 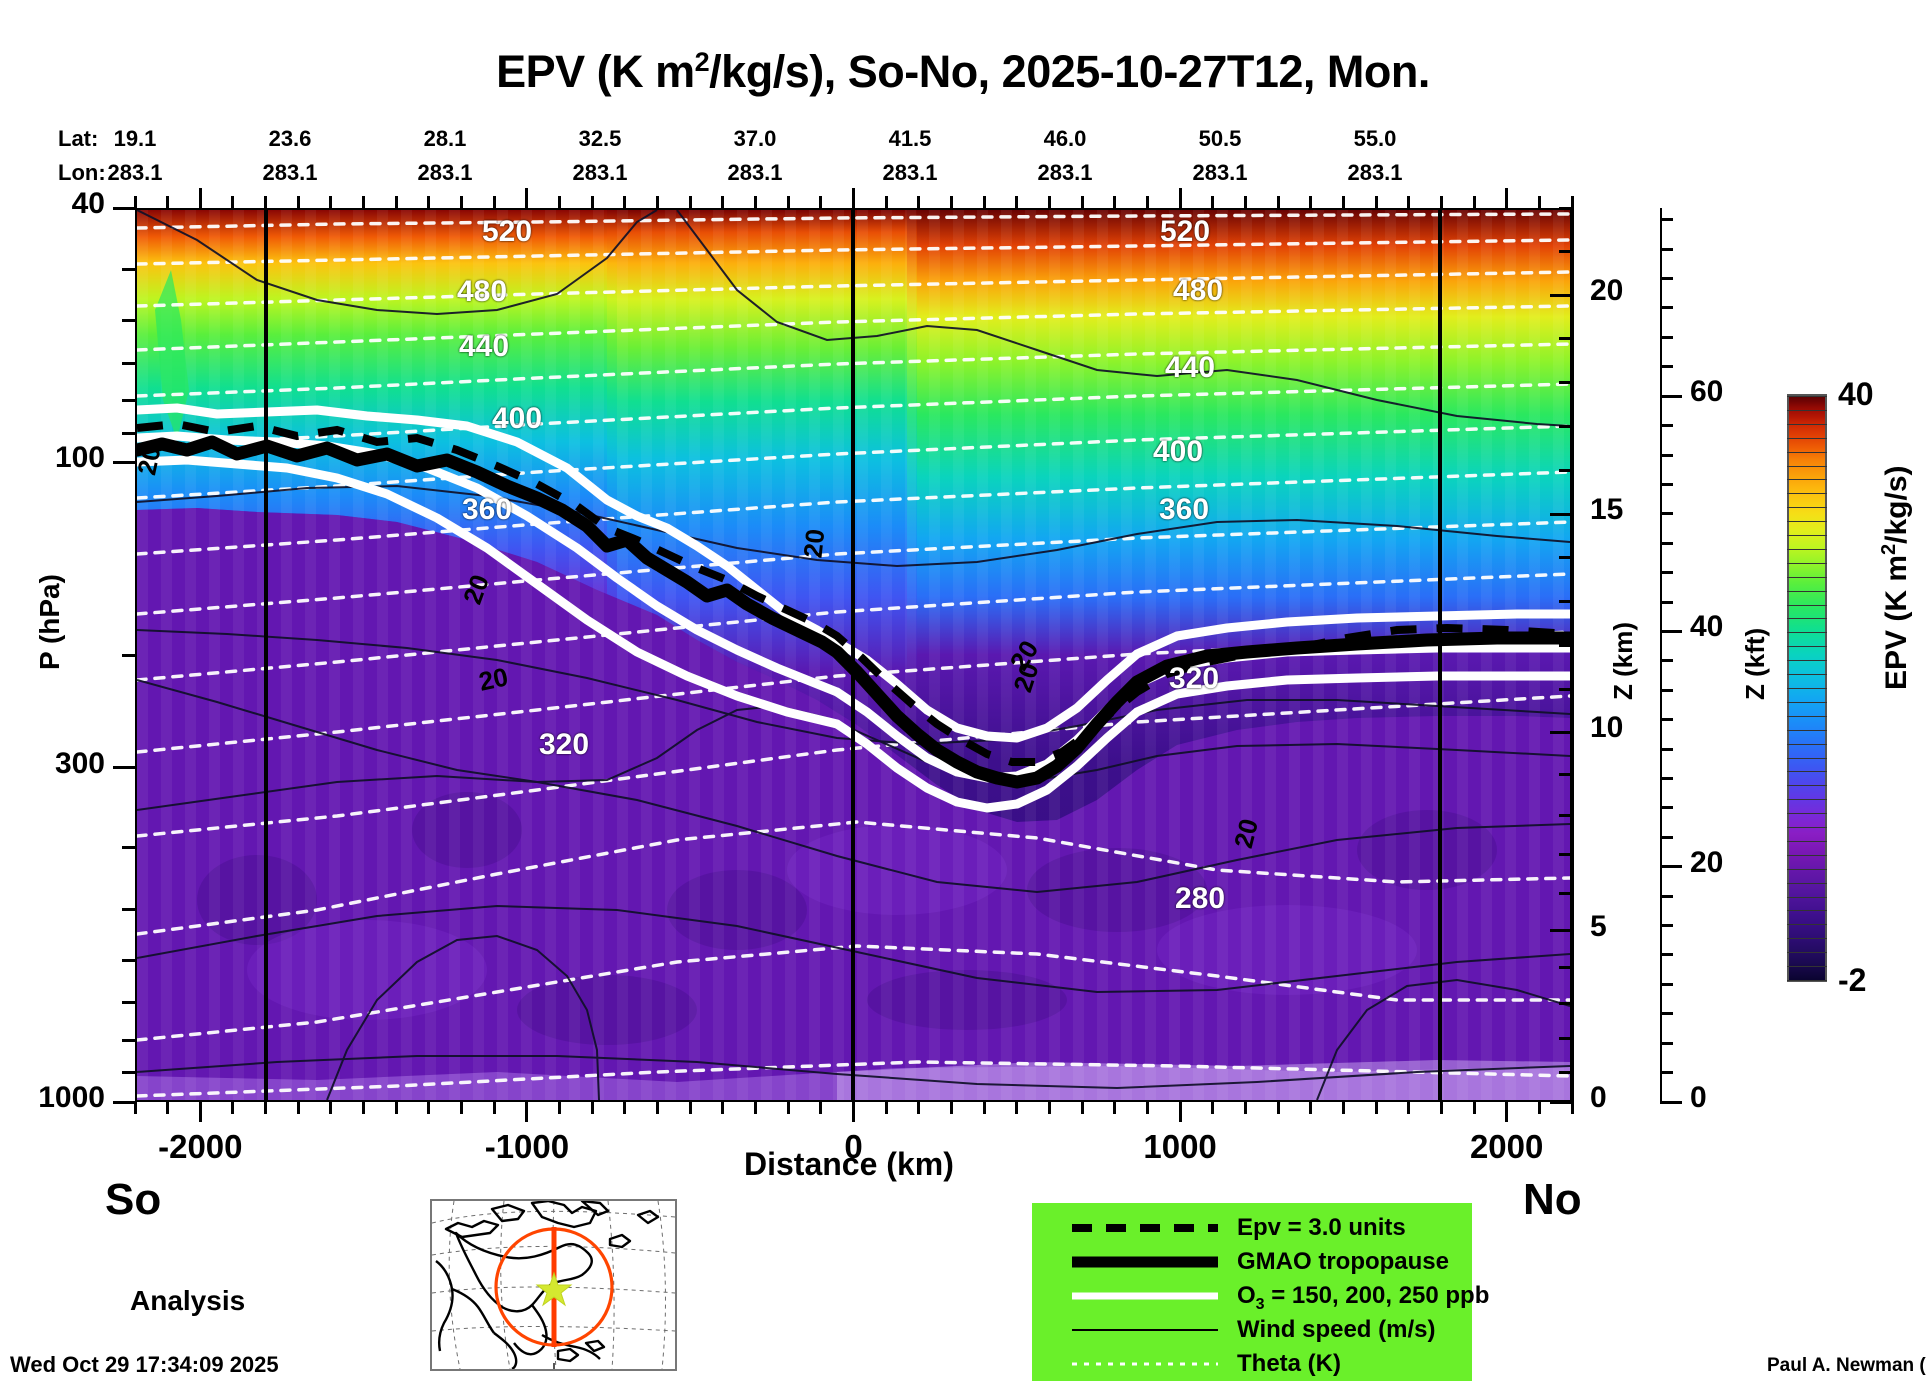 What do you see at coordinates (1375, 138) in the screenshot?
I see `lat-value-8: 55.0` at bounding box center [1375, 138].